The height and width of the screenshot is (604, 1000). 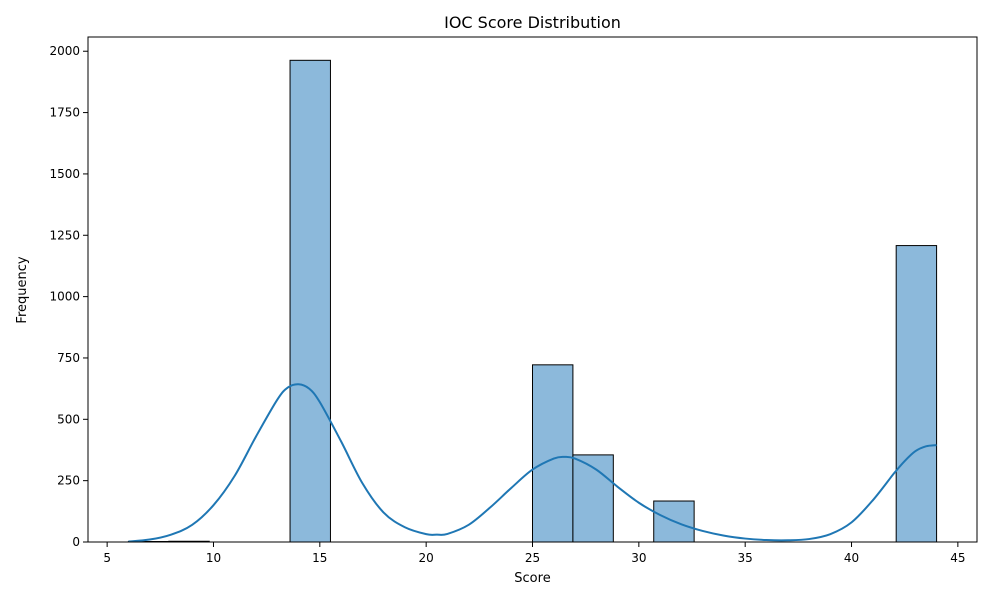 What do you see at coordinates (319, 558) in the screenshot?
I see `x-tick-label: 15` at bounding box center [319, 558].